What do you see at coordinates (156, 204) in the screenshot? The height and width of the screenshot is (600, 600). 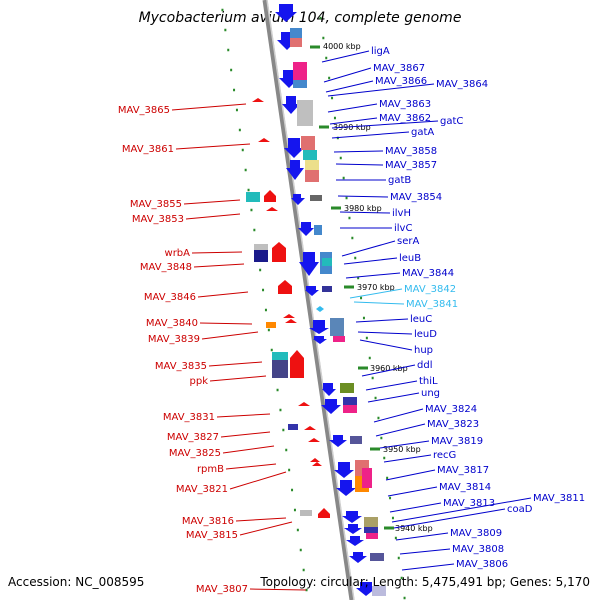 I see `gene-label: MAV_3855` at bounding box center [156, 204].